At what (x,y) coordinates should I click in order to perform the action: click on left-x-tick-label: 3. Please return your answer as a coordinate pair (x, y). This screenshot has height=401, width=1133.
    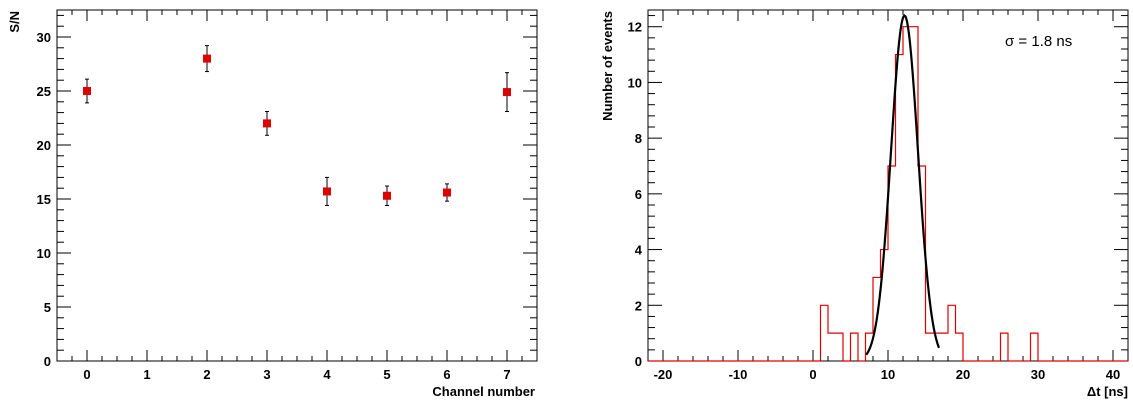
    Looking at the image, I should click on (266, 374).